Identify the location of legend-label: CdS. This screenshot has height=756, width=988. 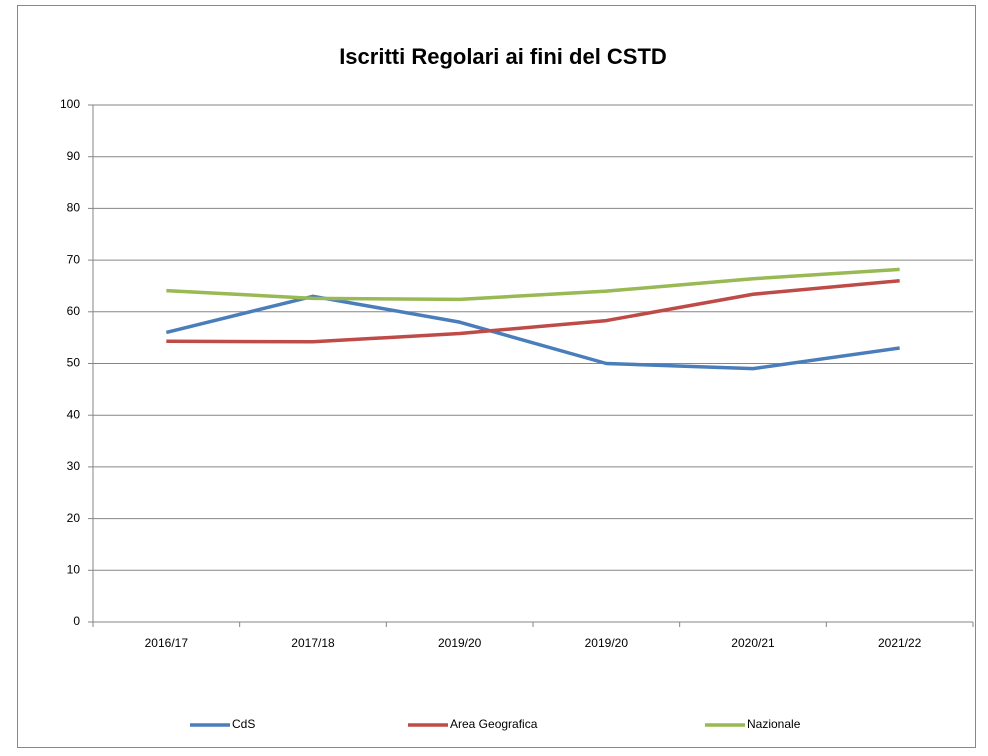
(243, 724).